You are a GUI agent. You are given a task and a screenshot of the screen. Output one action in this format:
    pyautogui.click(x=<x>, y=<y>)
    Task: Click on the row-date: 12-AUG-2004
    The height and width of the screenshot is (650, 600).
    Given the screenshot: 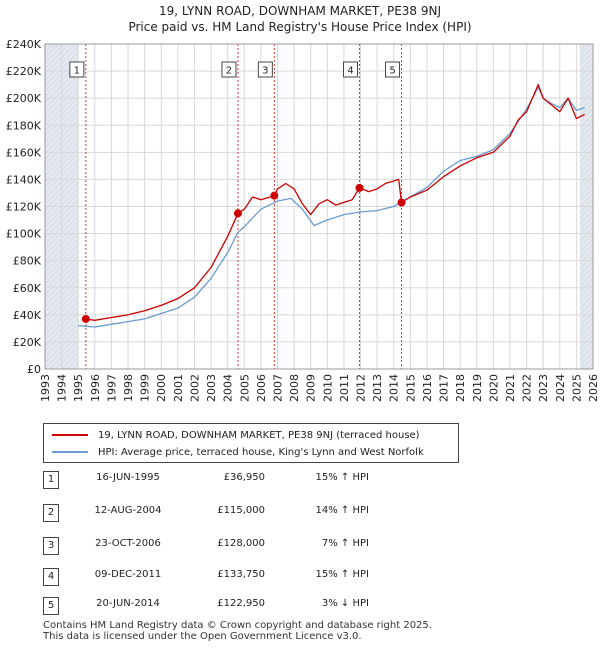 What is the action you would take?
    pyautogui.click(x=128, y=510)
    